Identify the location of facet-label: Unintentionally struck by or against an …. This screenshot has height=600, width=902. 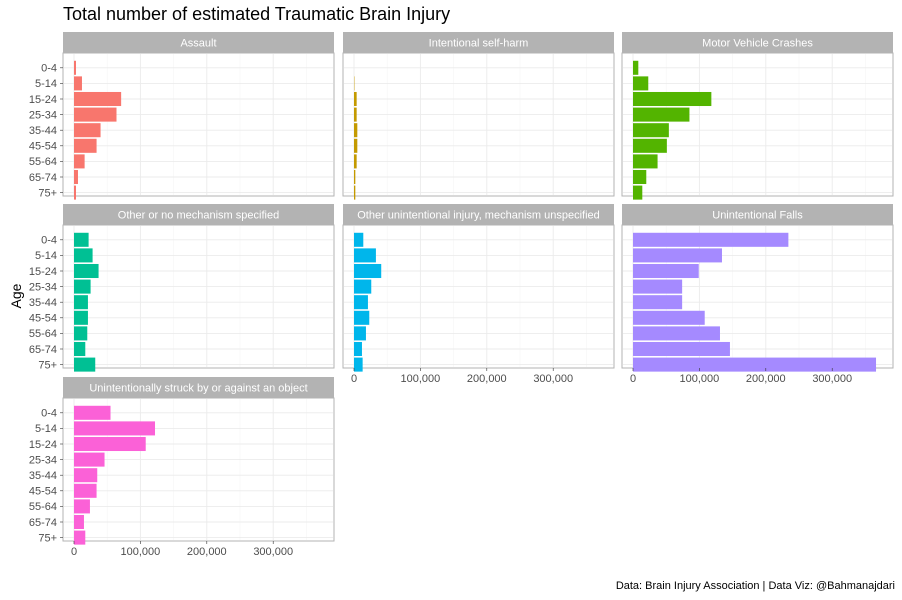
(198, 389).